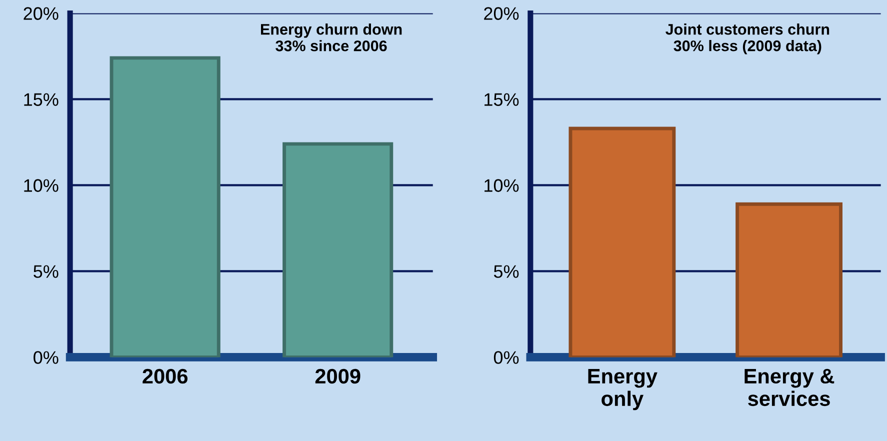 The height and width of the screenshot is (441, 887). What do you see at coordinates (337, 376) in the screenshot?
I see `x-tick-label: 2009` at bounding box center [337, 376].